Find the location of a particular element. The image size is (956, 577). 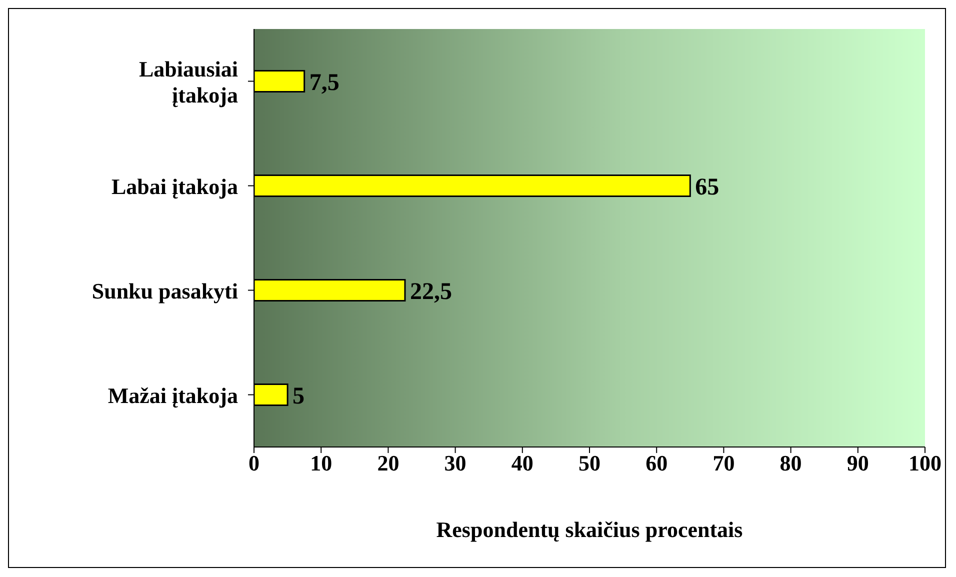

data-label: 22,5 is located at coordinates (431, 291).